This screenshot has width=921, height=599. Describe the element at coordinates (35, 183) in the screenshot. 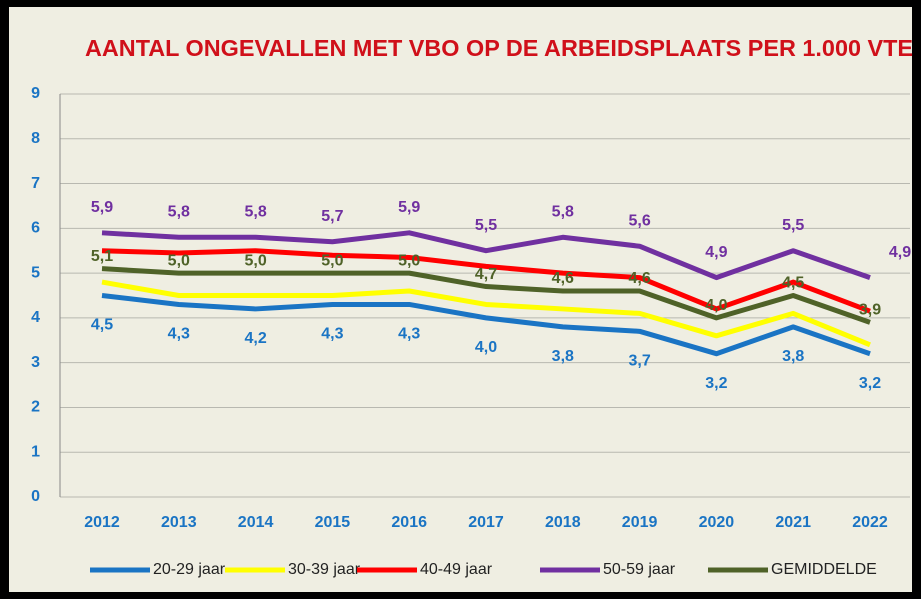

I see `y-tick-label: 7` at that location.